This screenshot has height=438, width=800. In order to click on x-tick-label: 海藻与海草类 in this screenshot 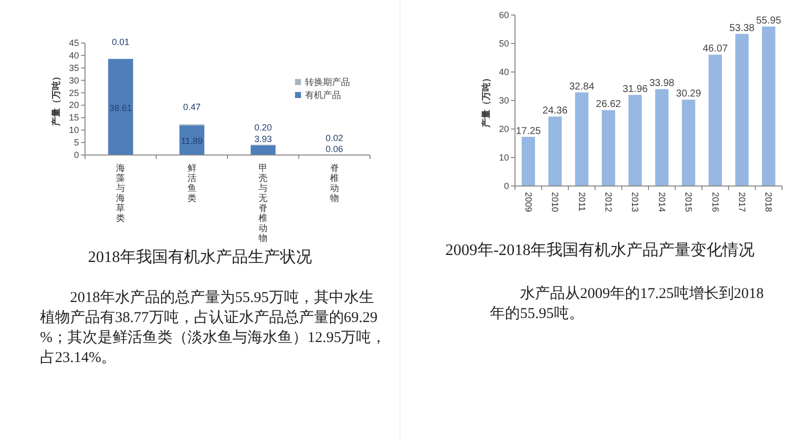, I will do `click(121, 193)`.